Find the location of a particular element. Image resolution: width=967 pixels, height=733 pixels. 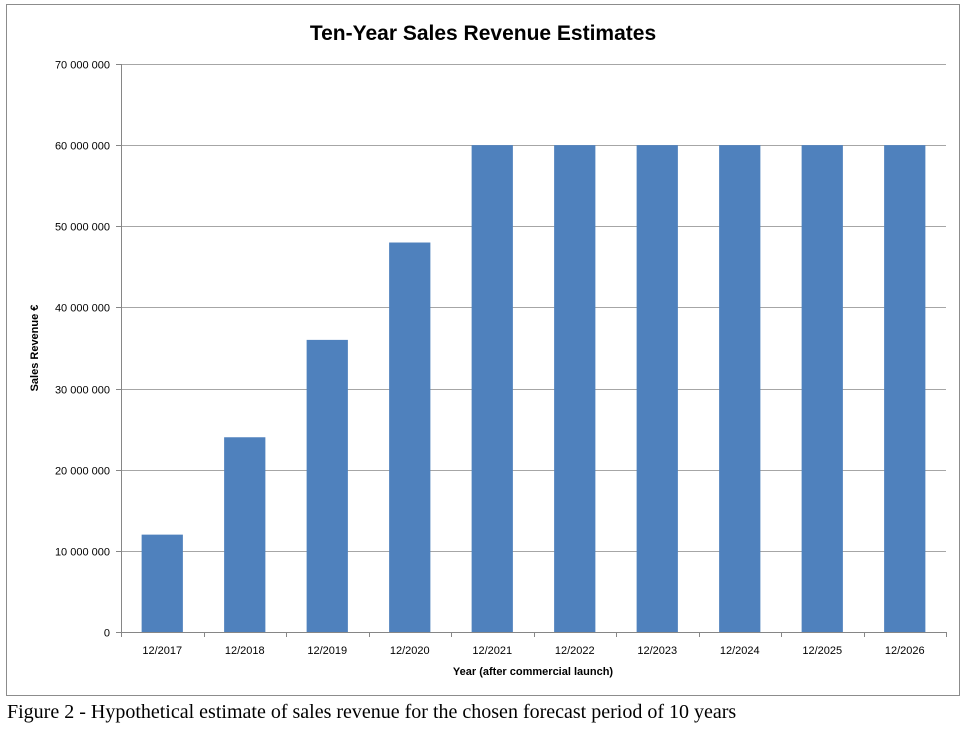

y-tick-label: 60 000 000 is located at coordinates (82, 147).